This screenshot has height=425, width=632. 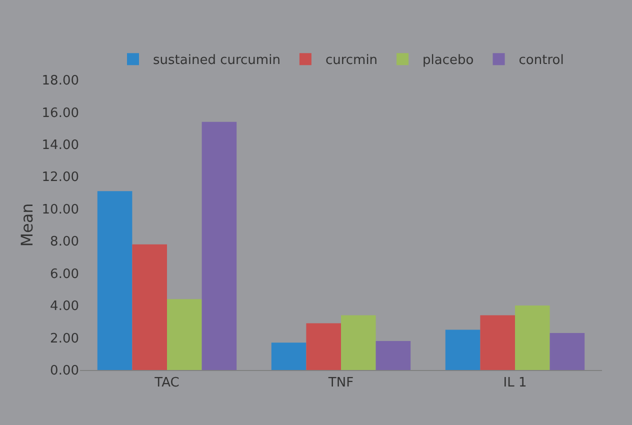 What do you see at coordinates (60, 113) in the screenshot?
I see `y-tick-label: 16.00` at bounding box center [60, 113].